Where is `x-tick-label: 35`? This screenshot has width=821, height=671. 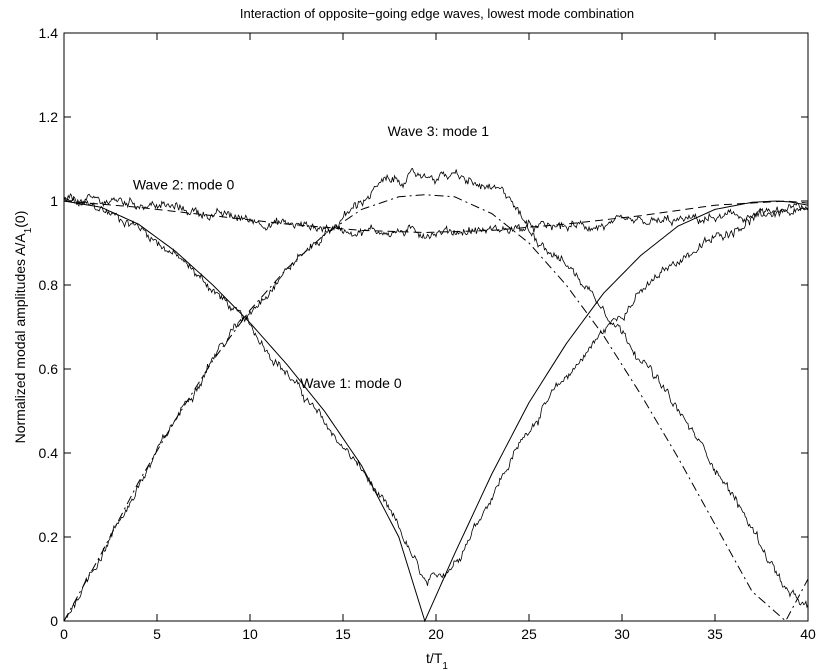
x-tick-label: 35 is located at coordinates (715, 634).